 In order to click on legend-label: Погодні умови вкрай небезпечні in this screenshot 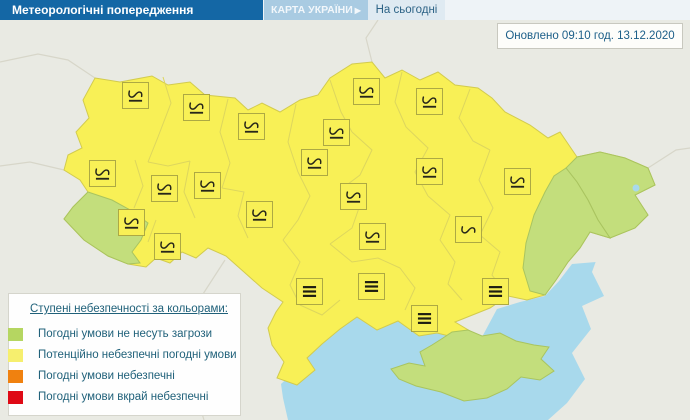, I will do `click(123, 397)`.